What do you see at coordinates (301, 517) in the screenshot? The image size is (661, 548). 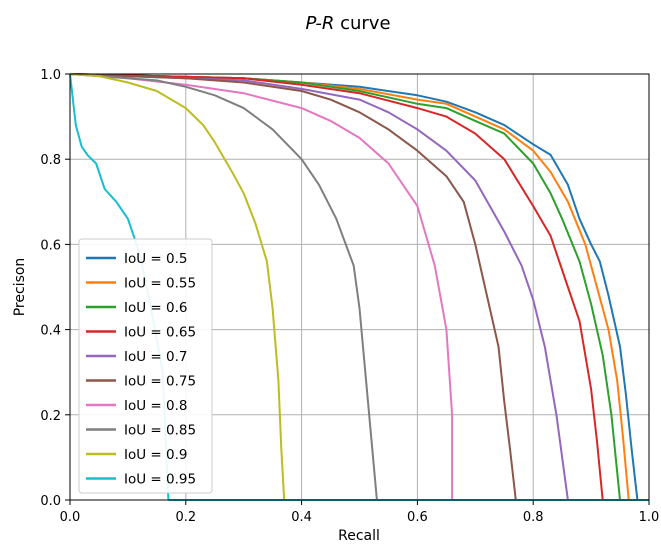 I see `x-tick-label: 0.4` at bounding box center [301, 517].